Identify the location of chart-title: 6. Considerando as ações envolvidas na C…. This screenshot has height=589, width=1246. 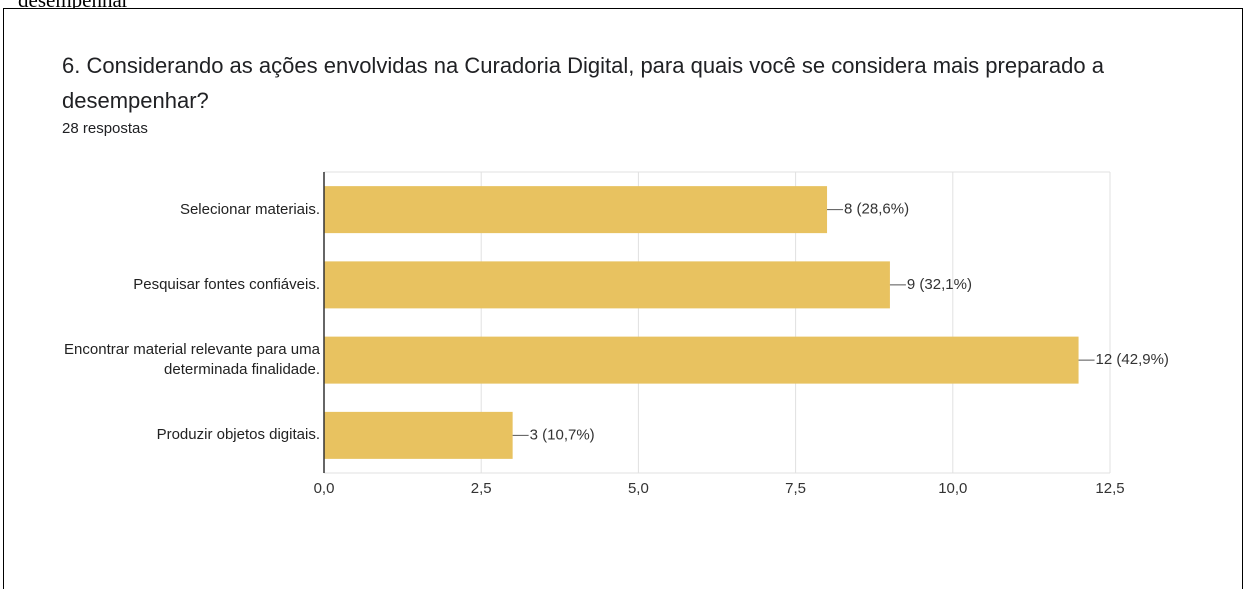
(583, 83).